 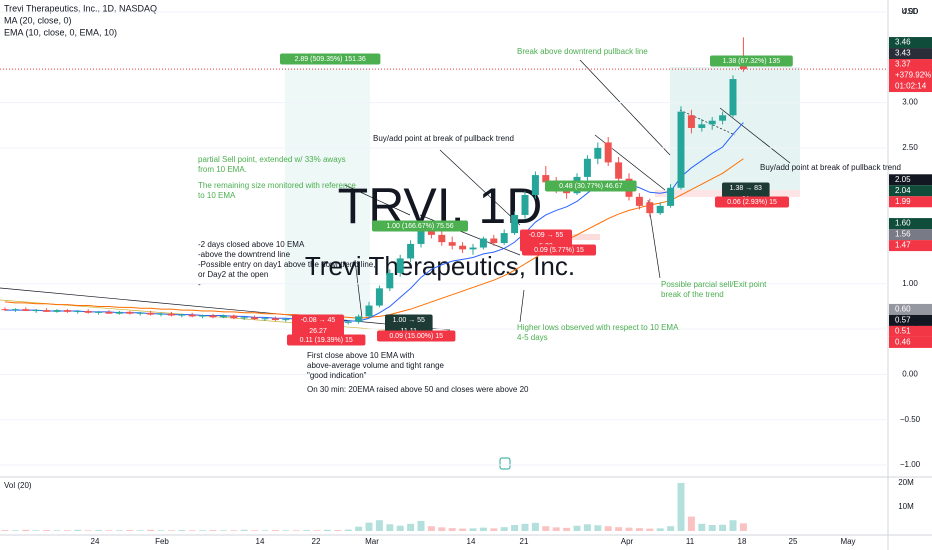 I want to click on measure-label: 0.09 (5.77%) 15, so click(x=559, y=250).